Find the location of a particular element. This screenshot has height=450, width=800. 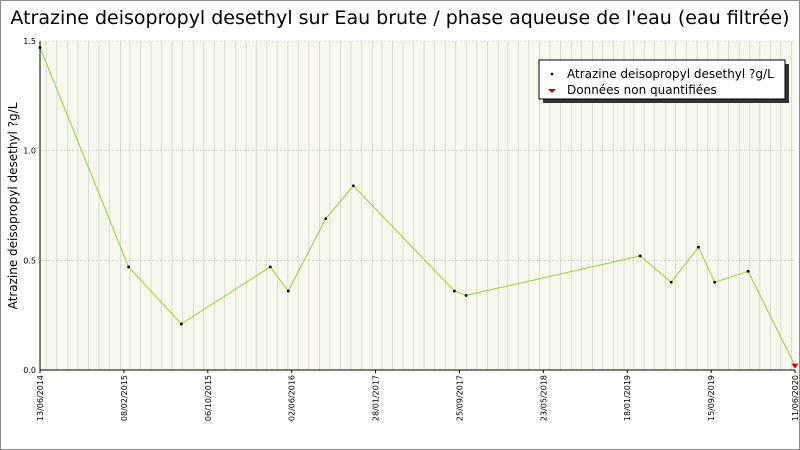

y-axis-label: Atrazine deisopropyl desethyl ?g/L is located at coordinates (13, 205).